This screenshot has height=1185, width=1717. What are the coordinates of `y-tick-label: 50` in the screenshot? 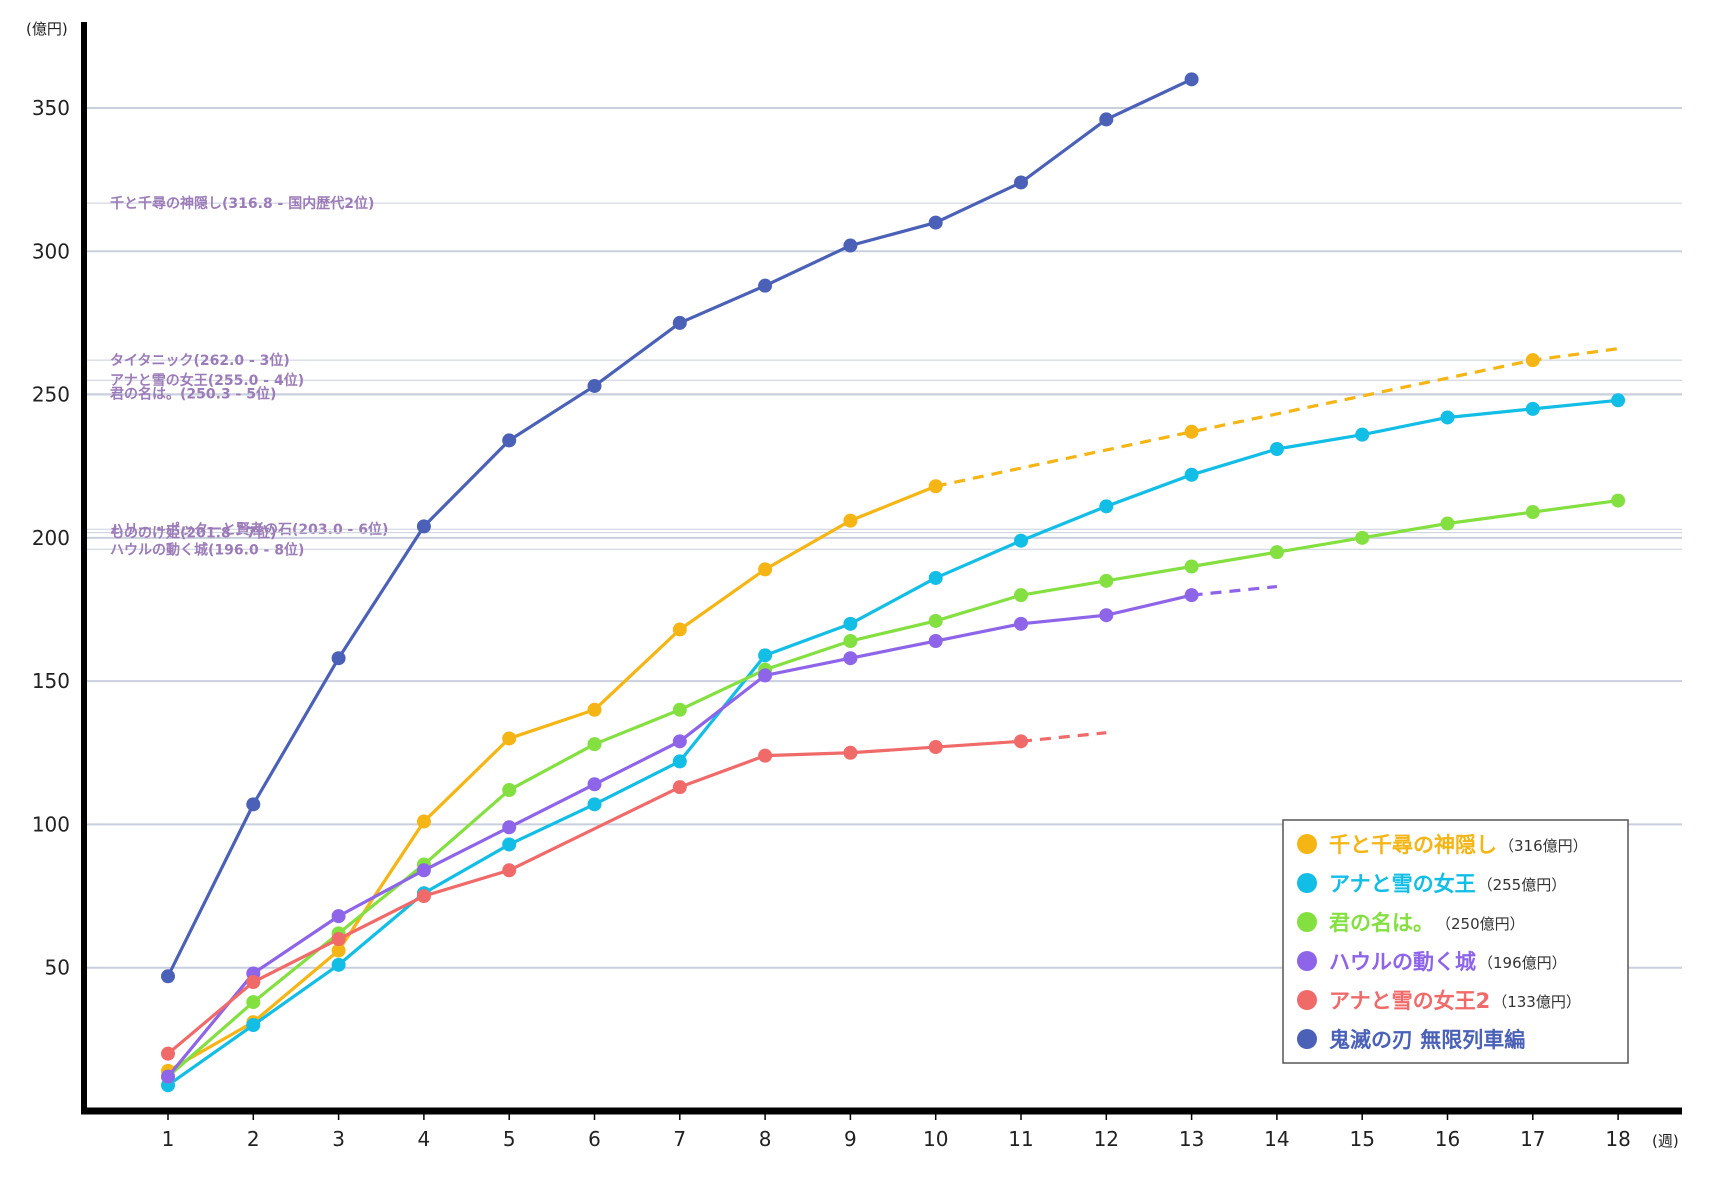 It's located at (57, 968).